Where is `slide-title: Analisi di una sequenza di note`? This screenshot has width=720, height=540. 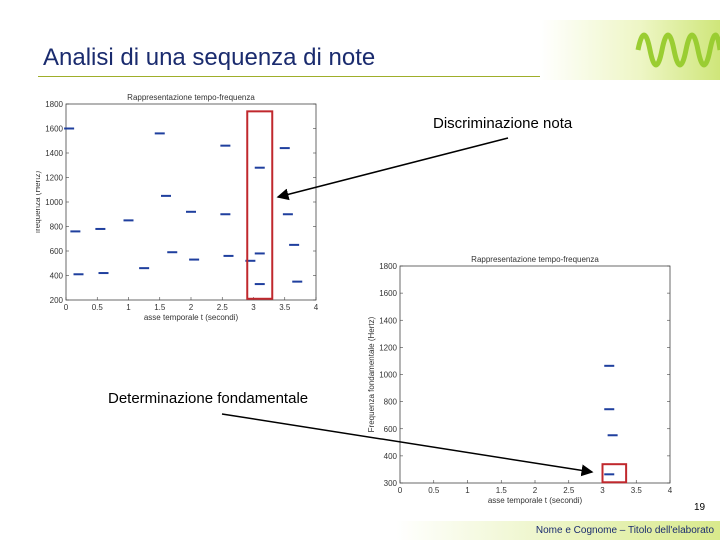 slide-title: Analisi di una sequenza di note is located at coordinates (209, 57).